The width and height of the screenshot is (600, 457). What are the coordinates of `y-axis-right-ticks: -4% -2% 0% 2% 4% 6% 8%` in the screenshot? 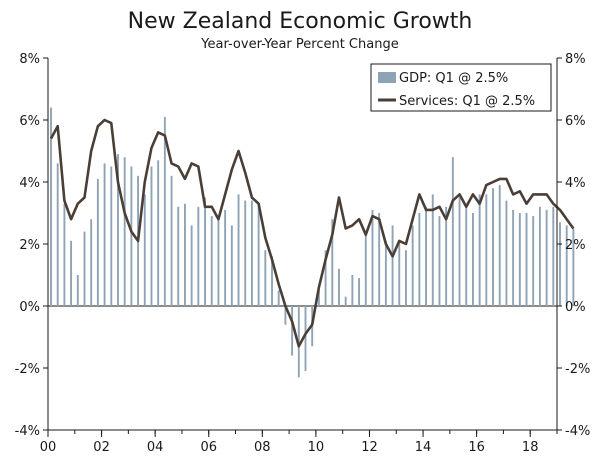 It's located at (573, 245).